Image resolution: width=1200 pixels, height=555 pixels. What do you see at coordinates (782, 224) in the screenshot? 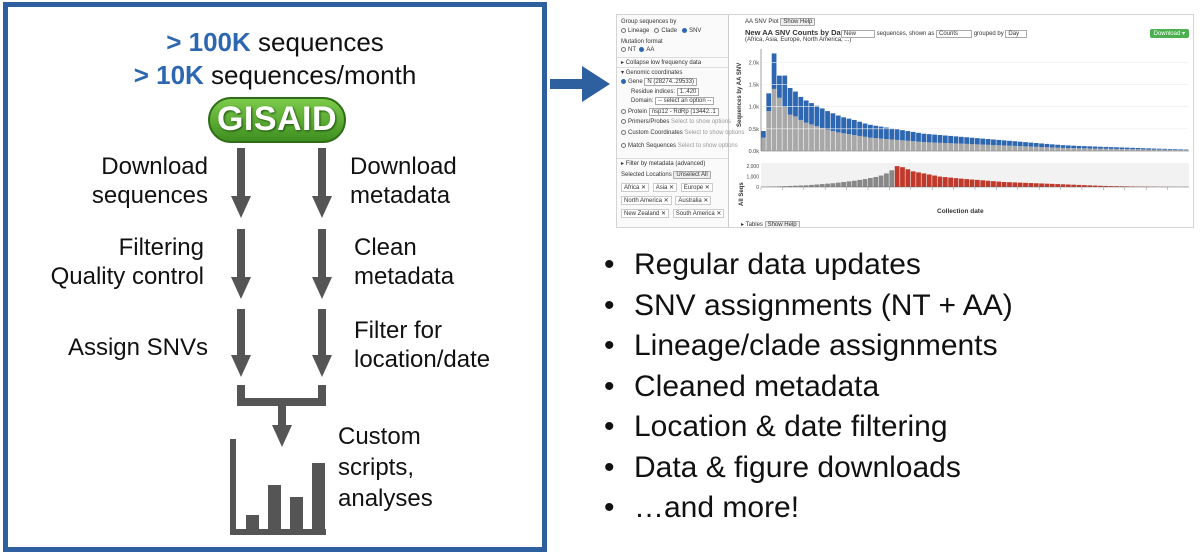
I see `tables-show-help-button: Show Help` at bounding box center [782, 224].